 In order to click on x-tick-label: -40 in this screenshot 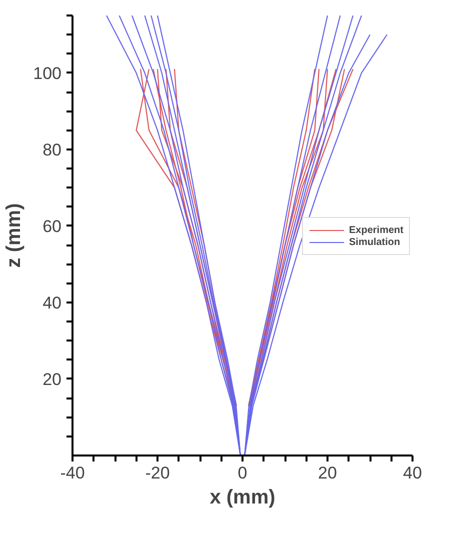, I will do `click(72, 473)`.